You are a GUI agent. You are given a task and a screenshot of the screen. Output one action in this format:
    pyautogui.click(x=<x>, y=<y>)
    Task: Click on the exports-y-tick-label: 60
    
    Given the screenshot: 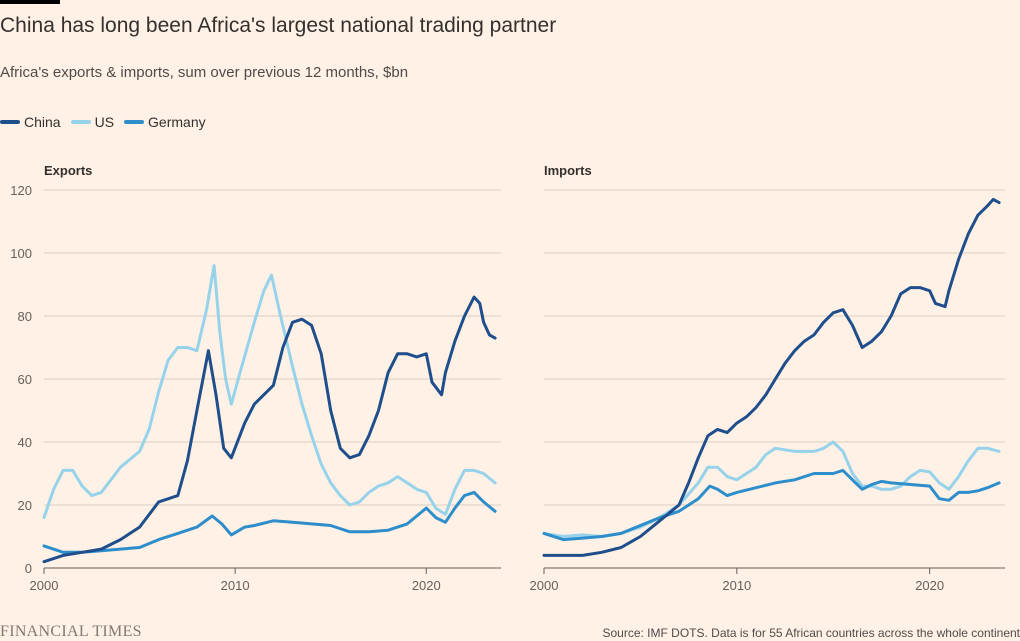 What is the action you would take?
    pyautogui.click(x=25, y=379)
    